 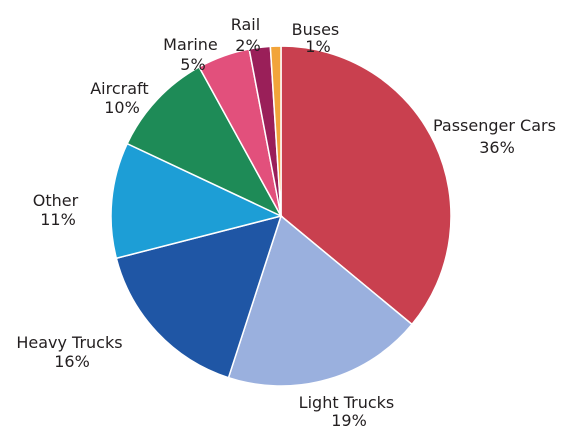 I want to click on label-value: 5%, so click(x=192, y=64).